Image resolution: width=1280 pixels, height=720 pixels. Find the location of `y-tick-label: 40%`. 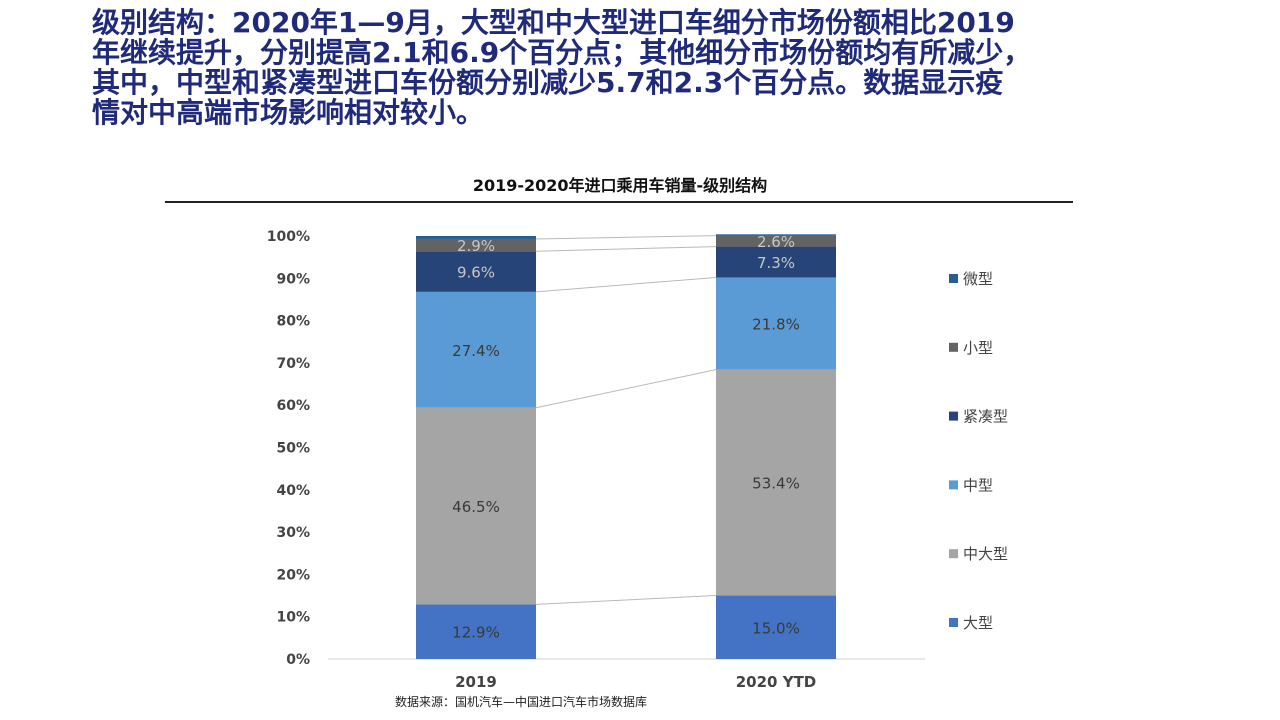

y-tick-label: 40% is located at coordinates (293, 491).